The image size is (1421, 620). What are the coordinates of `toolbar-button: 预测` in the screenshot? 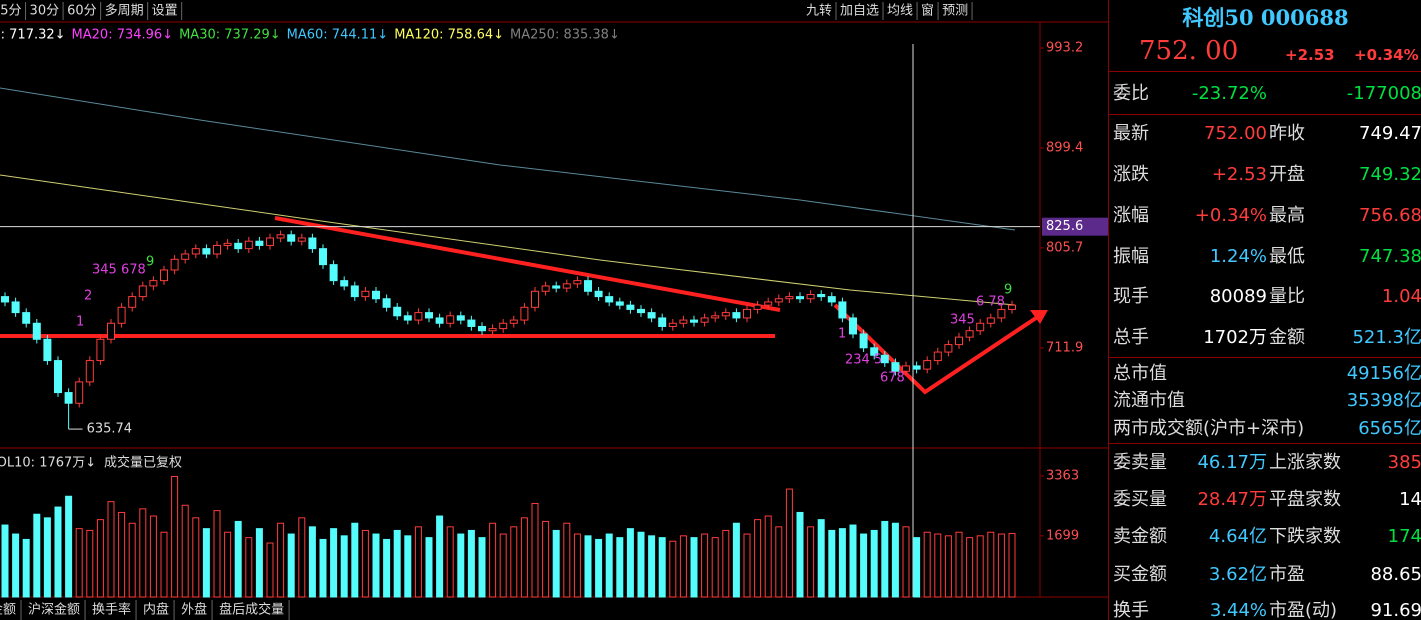 It's located at (955, 11).